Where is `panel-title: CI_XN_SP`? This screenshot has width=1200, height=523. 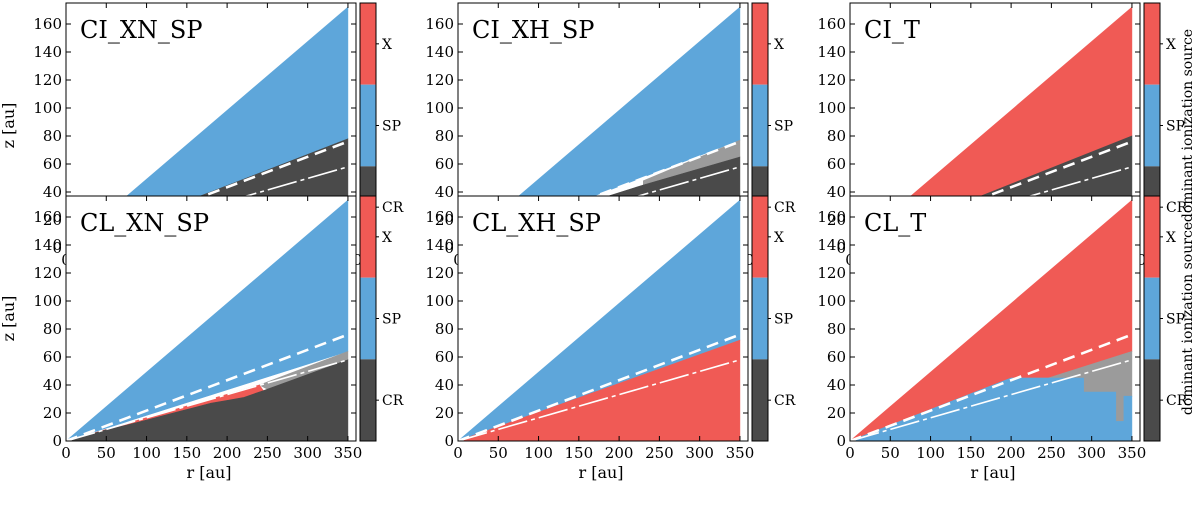
panel-title: CI_XN_SP is located at coordinates (141, 30).